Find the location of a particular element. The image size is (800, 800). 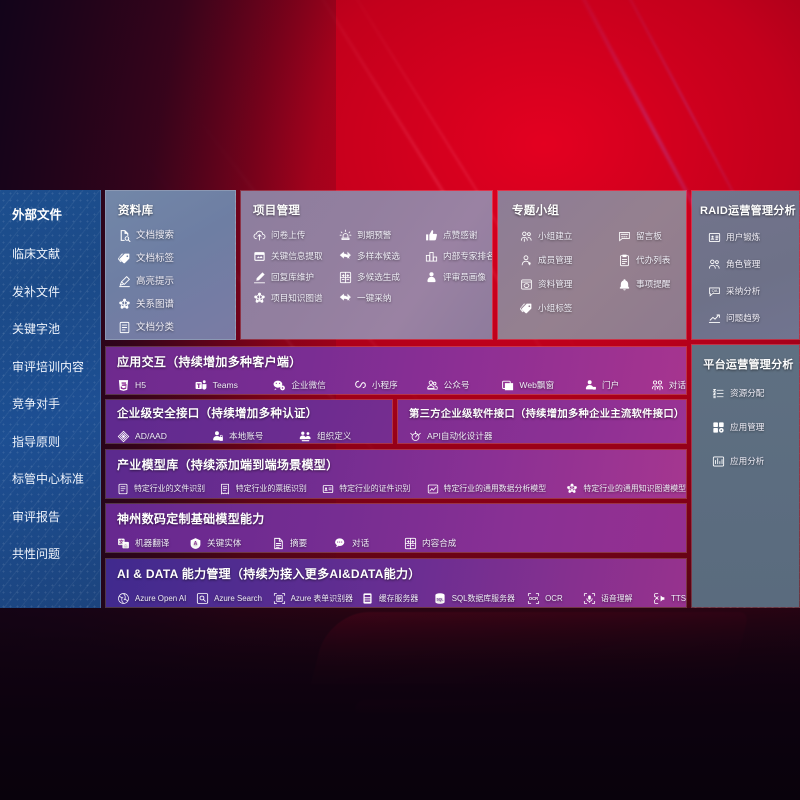

base-item-dialogue: 对话 is located at coordinates (369, 543).